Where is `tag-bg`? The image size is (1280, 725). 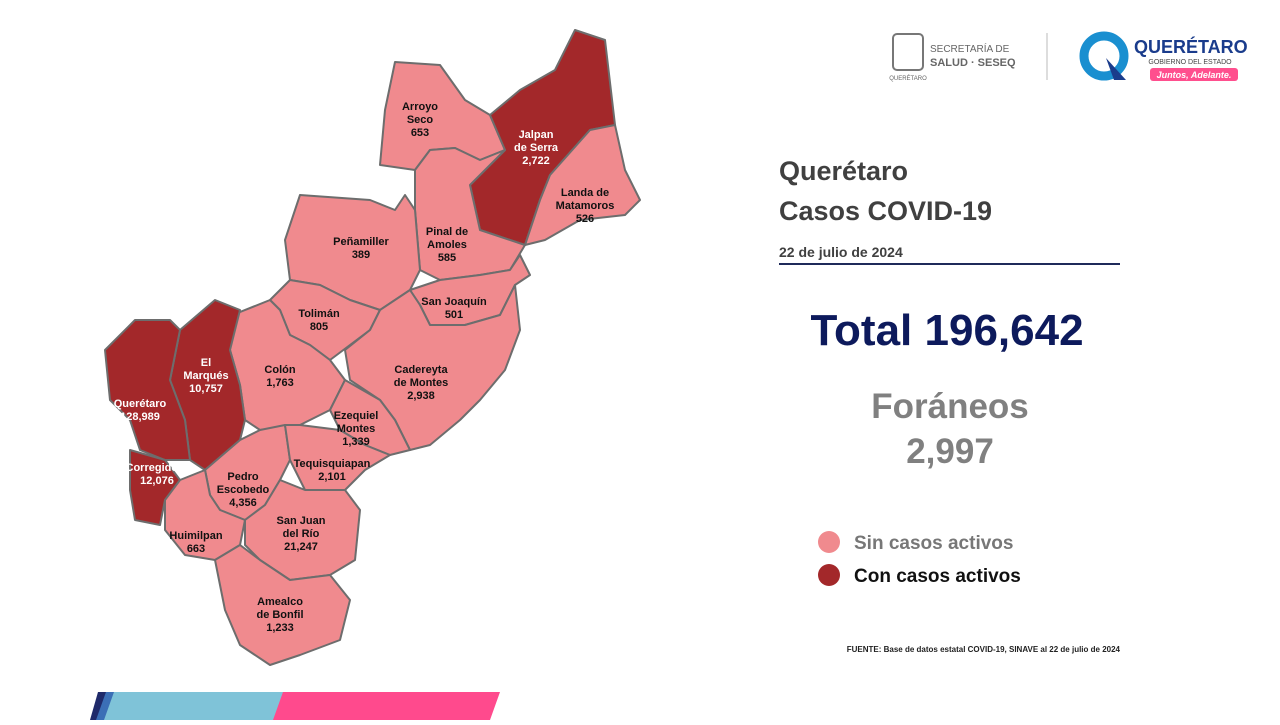 tag-bg is located at coordinates (1194, 74).